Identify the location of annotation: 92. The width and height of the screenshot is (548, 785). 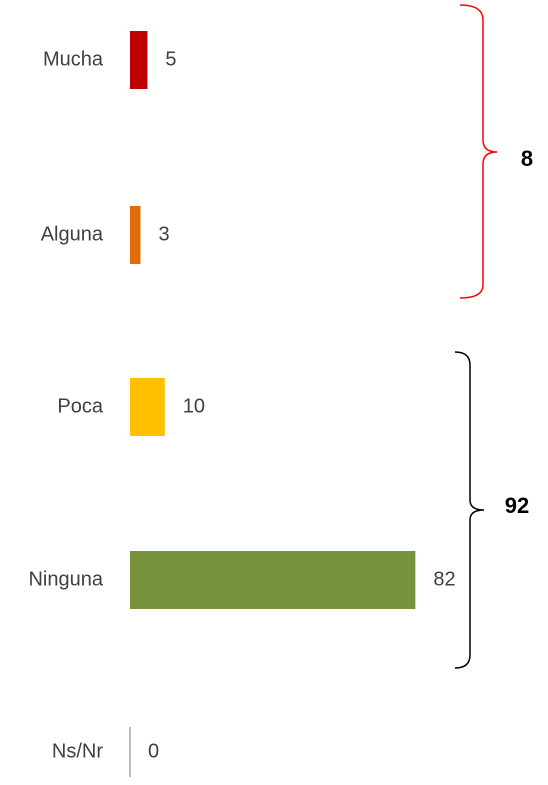
(517, 505).